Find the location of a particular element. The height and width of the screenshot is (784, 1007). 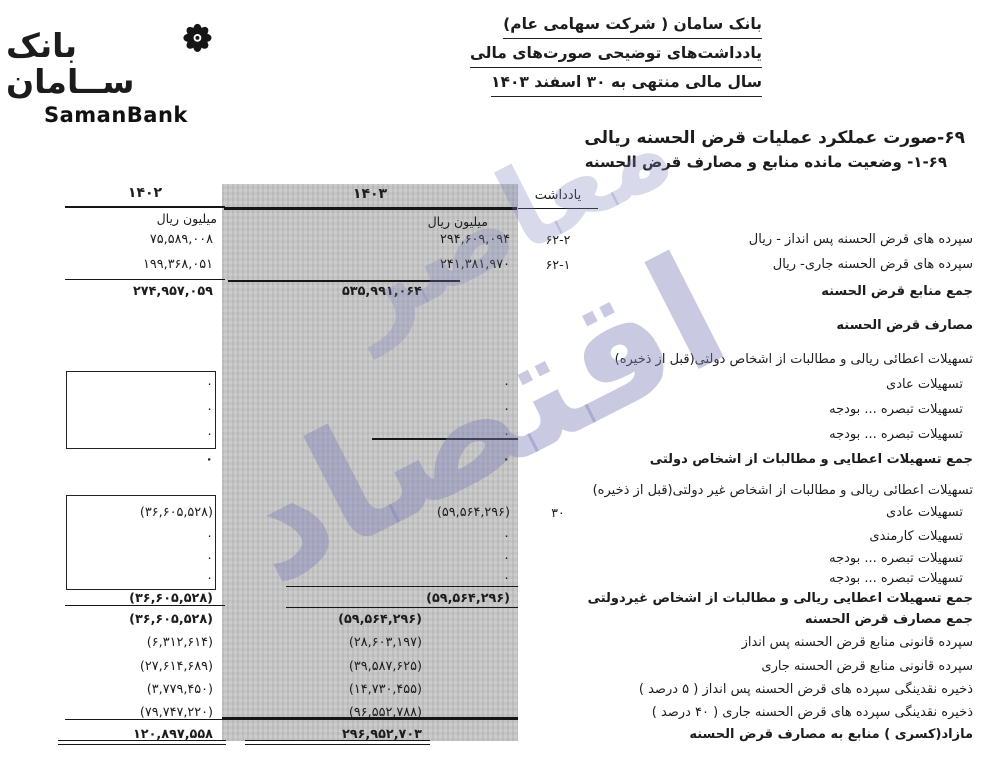

letterhead-line-fiscal-year: سال مالی منتهی به ۳۰ اسفند ۱۴۰۳ is located at coordinates (626, 84).